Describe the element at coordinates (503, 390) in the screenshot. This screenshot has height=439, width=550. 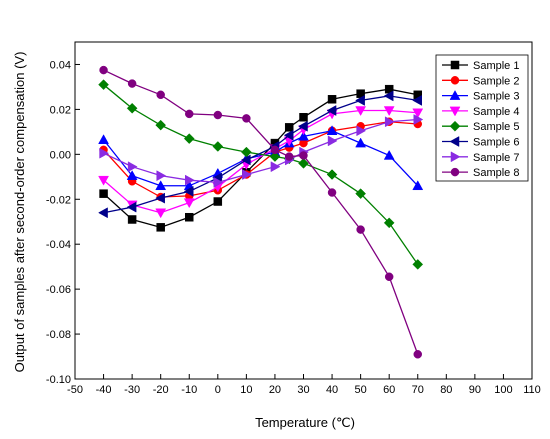
I see `x-tick-label: 100` at that location.